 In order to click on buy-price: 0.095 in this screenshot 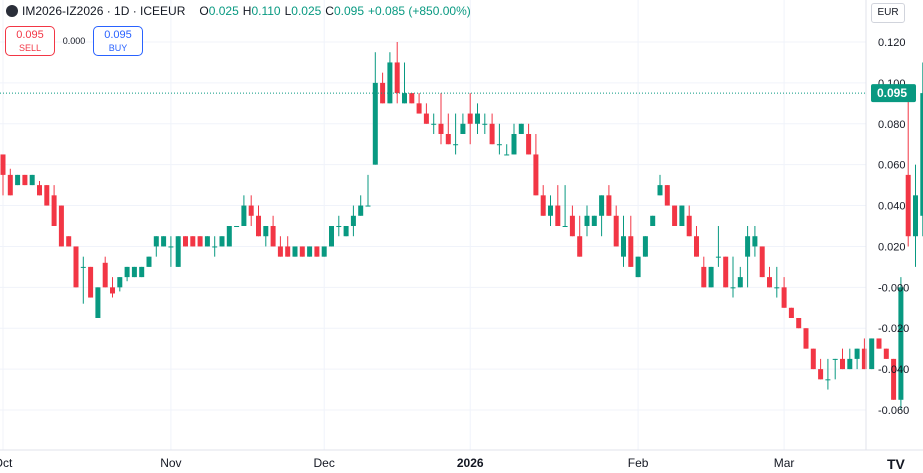, I will do `click(118, 35)`.